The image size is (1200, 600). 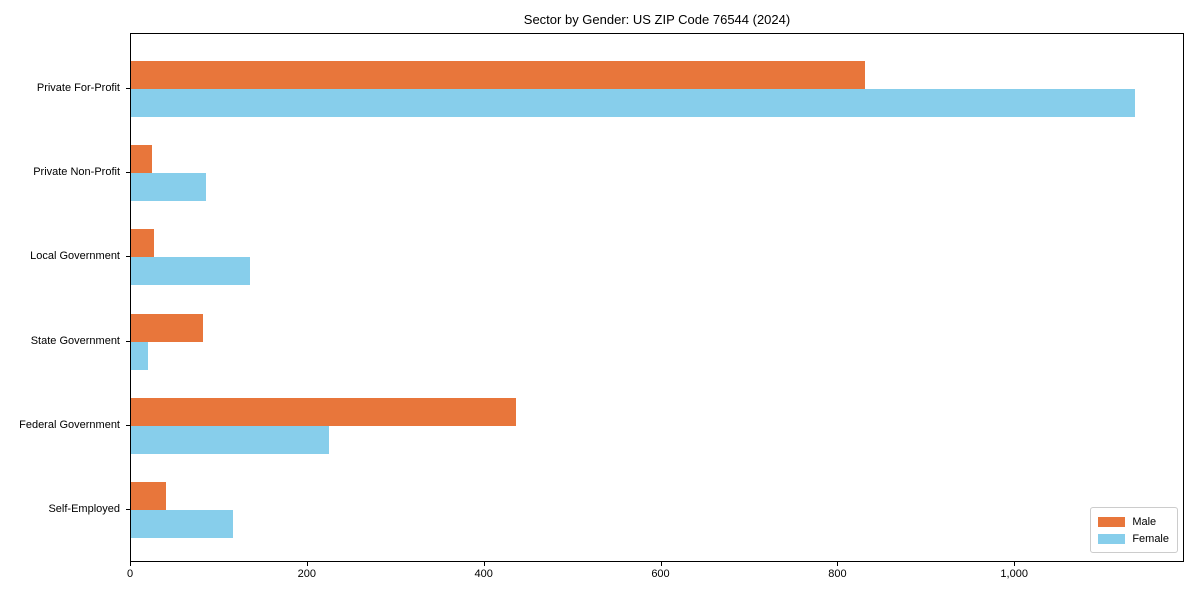 What do you see at coordinates (78, 88) in the screenshot?
I see `category-label: Private For-Profit` at bounding box center [78, 88].